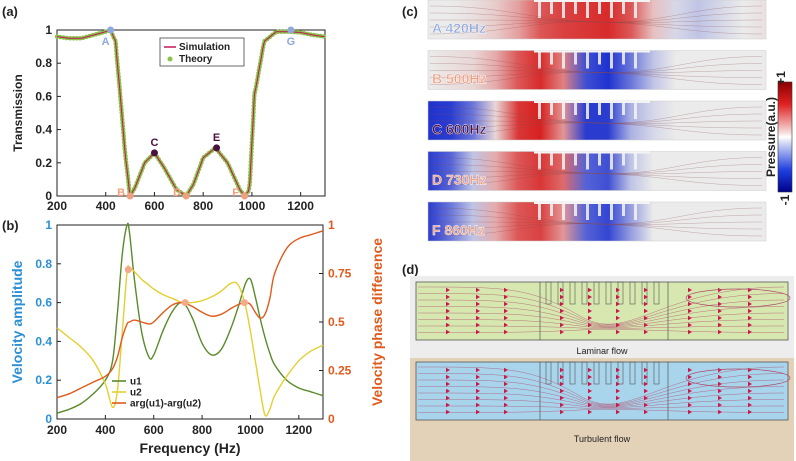 The image size is (796, 461). Describe the element at coordinates (300, 206) in the screenshot. I see `x-tick-label: 1200` at that location.